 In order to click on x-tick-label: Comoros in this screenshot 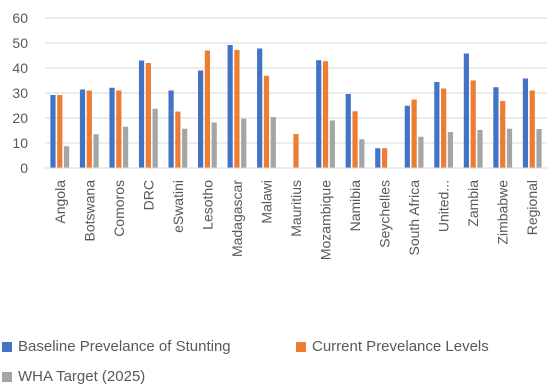, I will do `click(119, 208)`.